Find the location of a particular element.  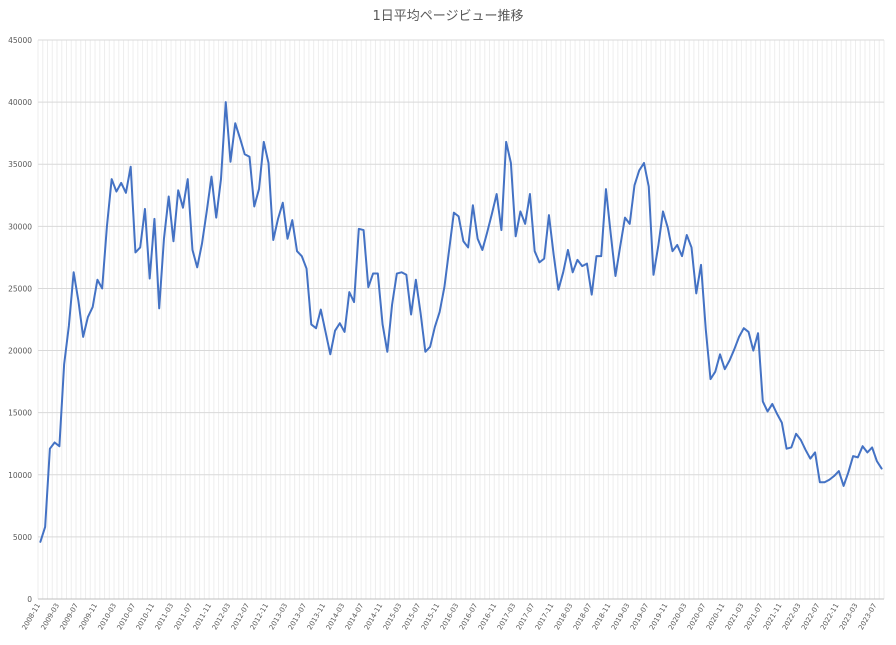

y-tick-label: 30000 is located at coordinates (20, 226).